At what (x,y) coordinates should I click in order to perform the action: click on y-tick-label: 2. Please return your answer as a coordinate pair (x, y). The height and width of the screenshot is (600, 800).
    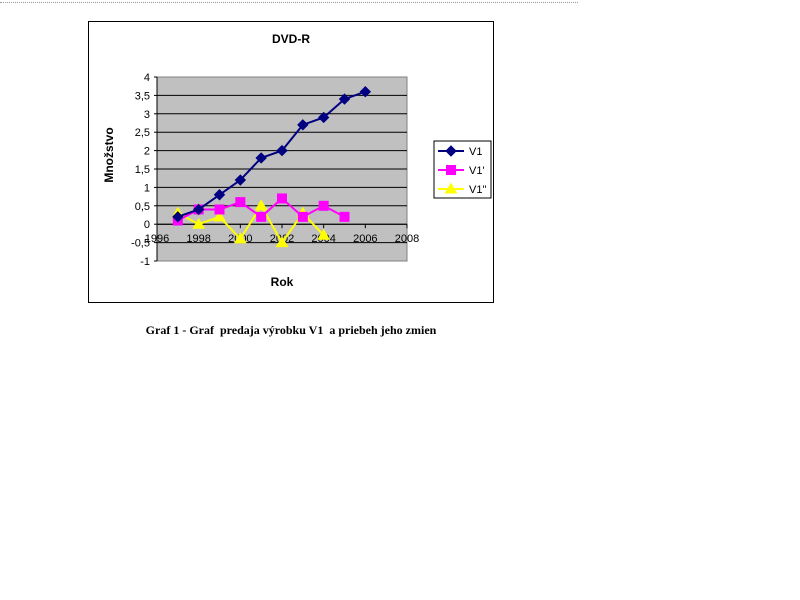
    Looking at the image, I should click on (147, 152).